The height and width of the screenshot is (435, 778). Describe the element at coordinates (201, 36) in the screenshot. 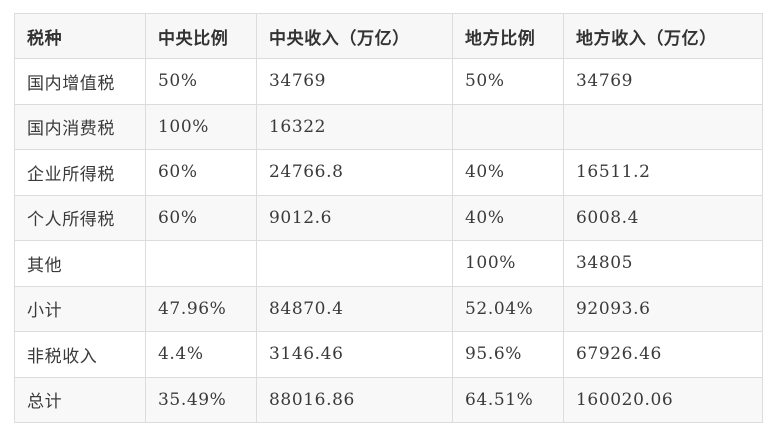

I see `header-central-ratio: 中央比例` at that location.